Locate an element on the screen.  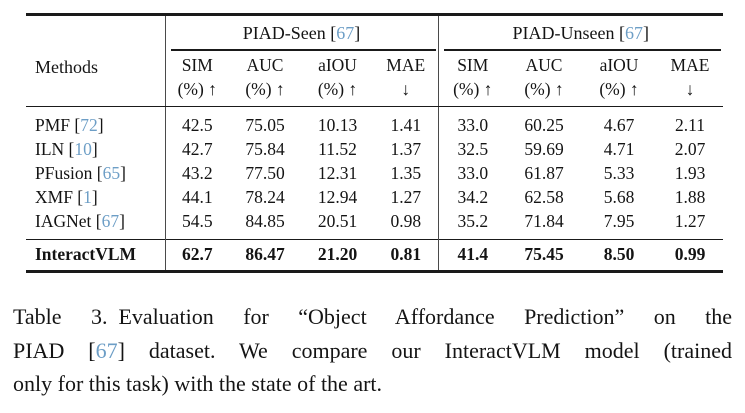
method-cell: PFusion [65] is located at coordinates (95, 173).